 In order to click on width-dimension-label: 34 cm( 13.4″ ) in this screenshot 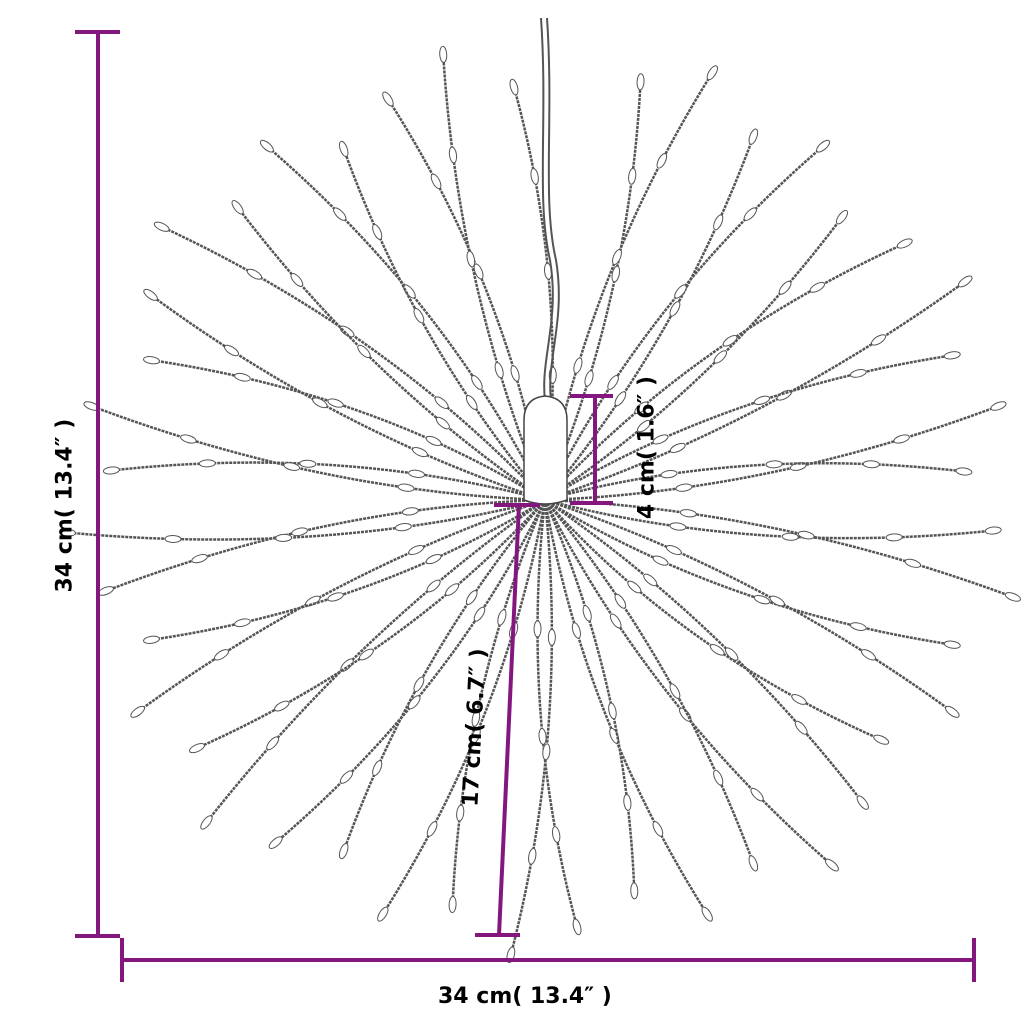, I will do `click(525, 996)`.